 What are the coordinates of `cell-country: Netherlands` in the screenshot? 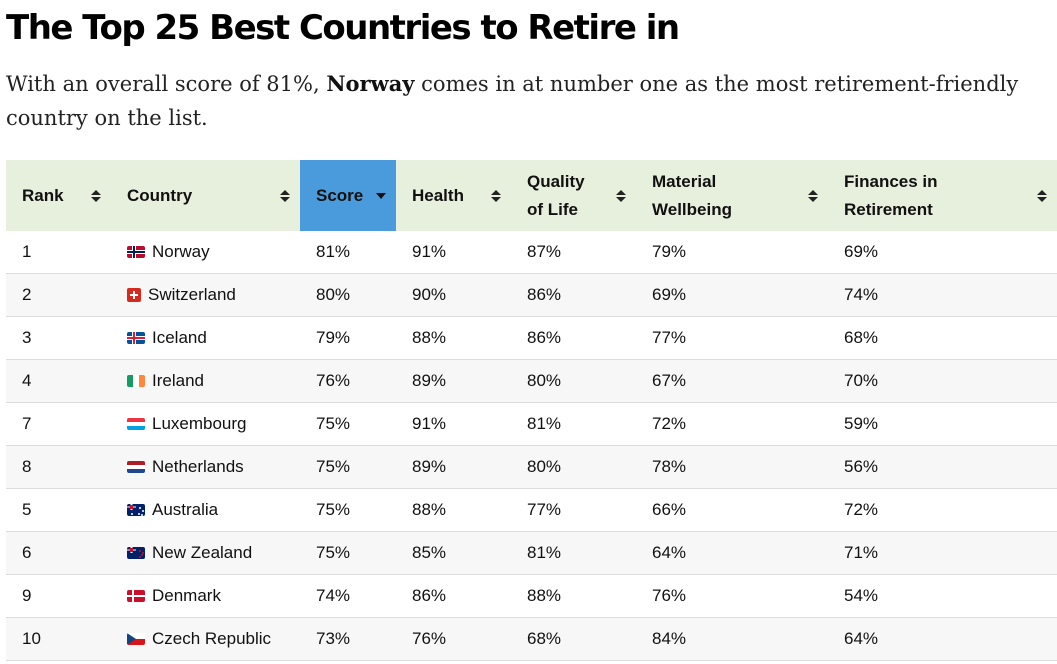 It's located at (205, 467).